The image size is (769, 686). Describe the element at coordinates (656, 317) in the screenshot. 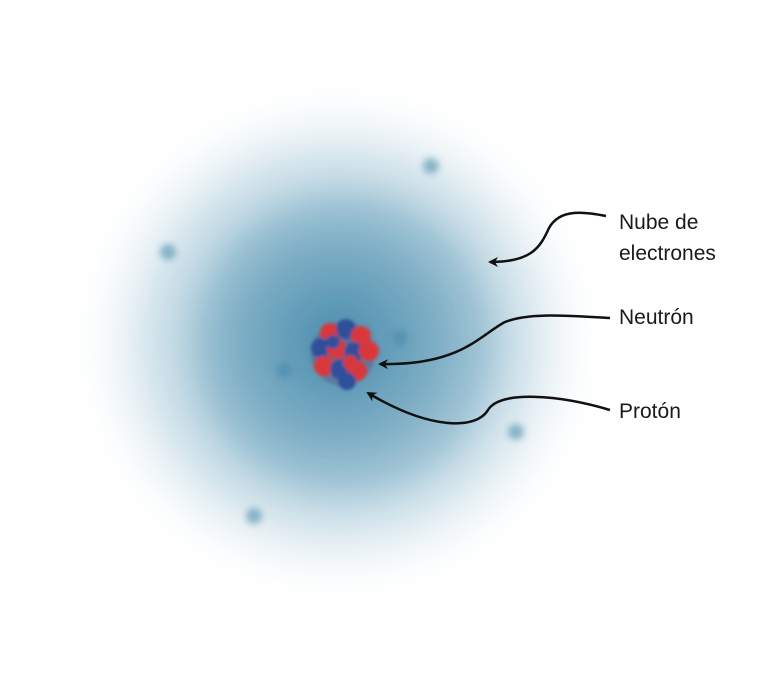

I see `neutron-label: Neutrón` at that location.